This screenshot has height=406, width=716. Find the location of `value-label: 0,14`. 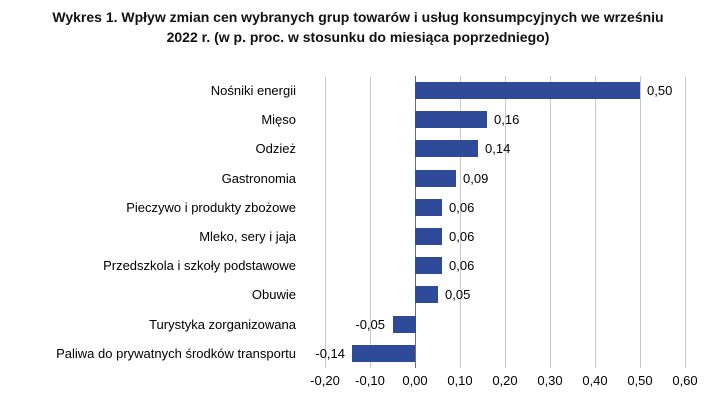

value-label: 0,14 is located at coordinates (498, 149).